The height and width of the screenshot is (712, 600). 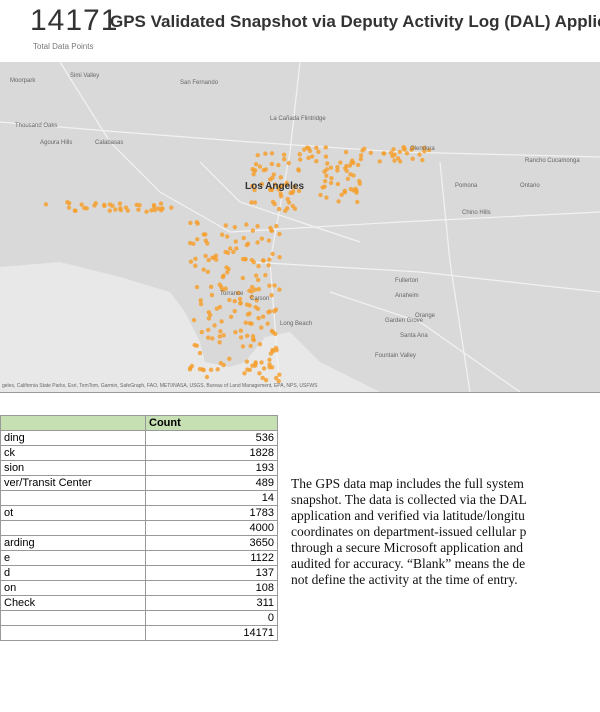 I want to click on row-label: ot, so click(x=73, y=513).